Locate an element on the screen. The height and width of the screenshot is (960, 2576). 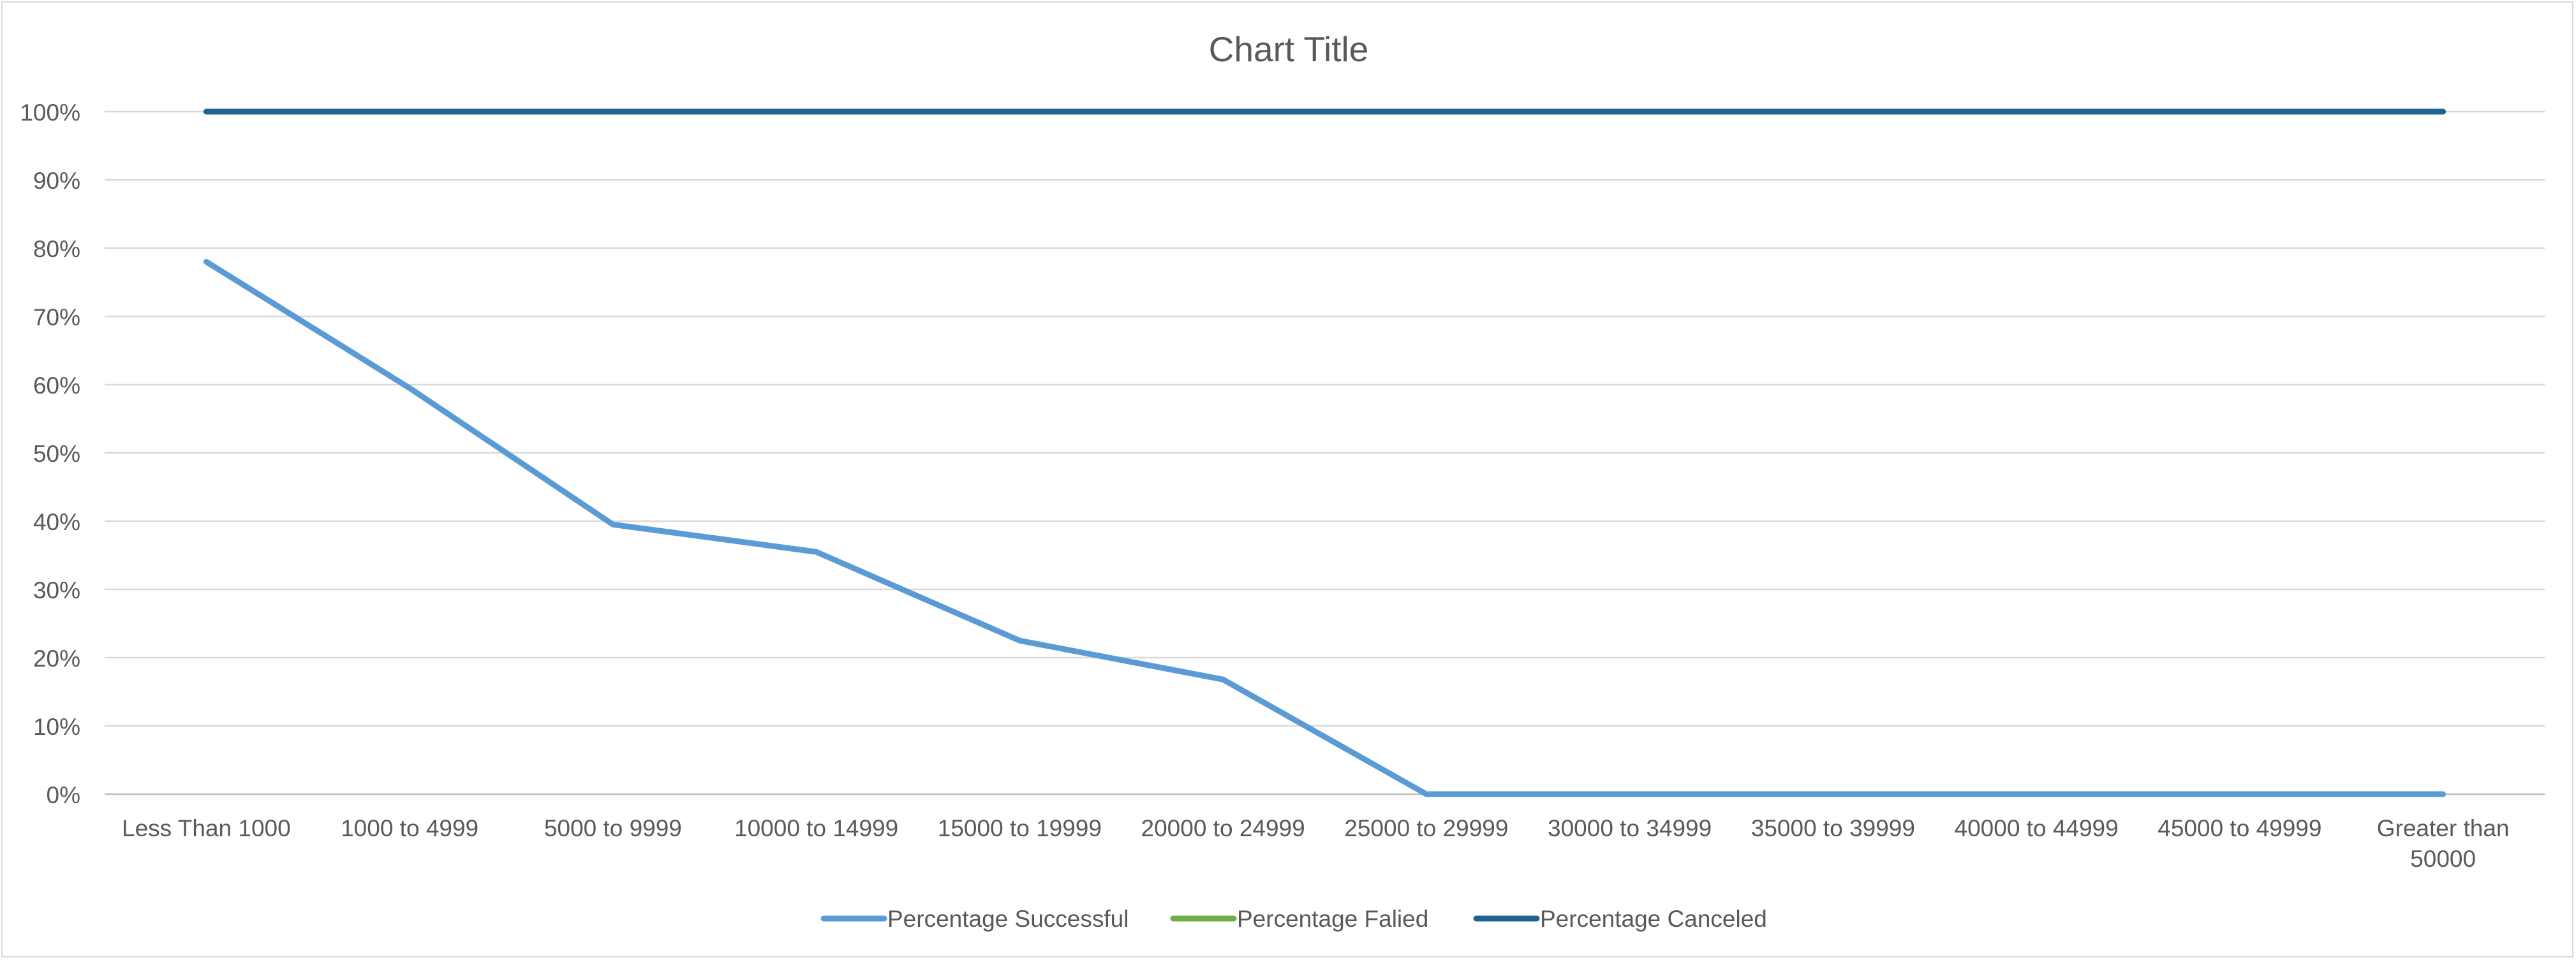
y-tick-label: 0% is located at coordinates (63, 795).